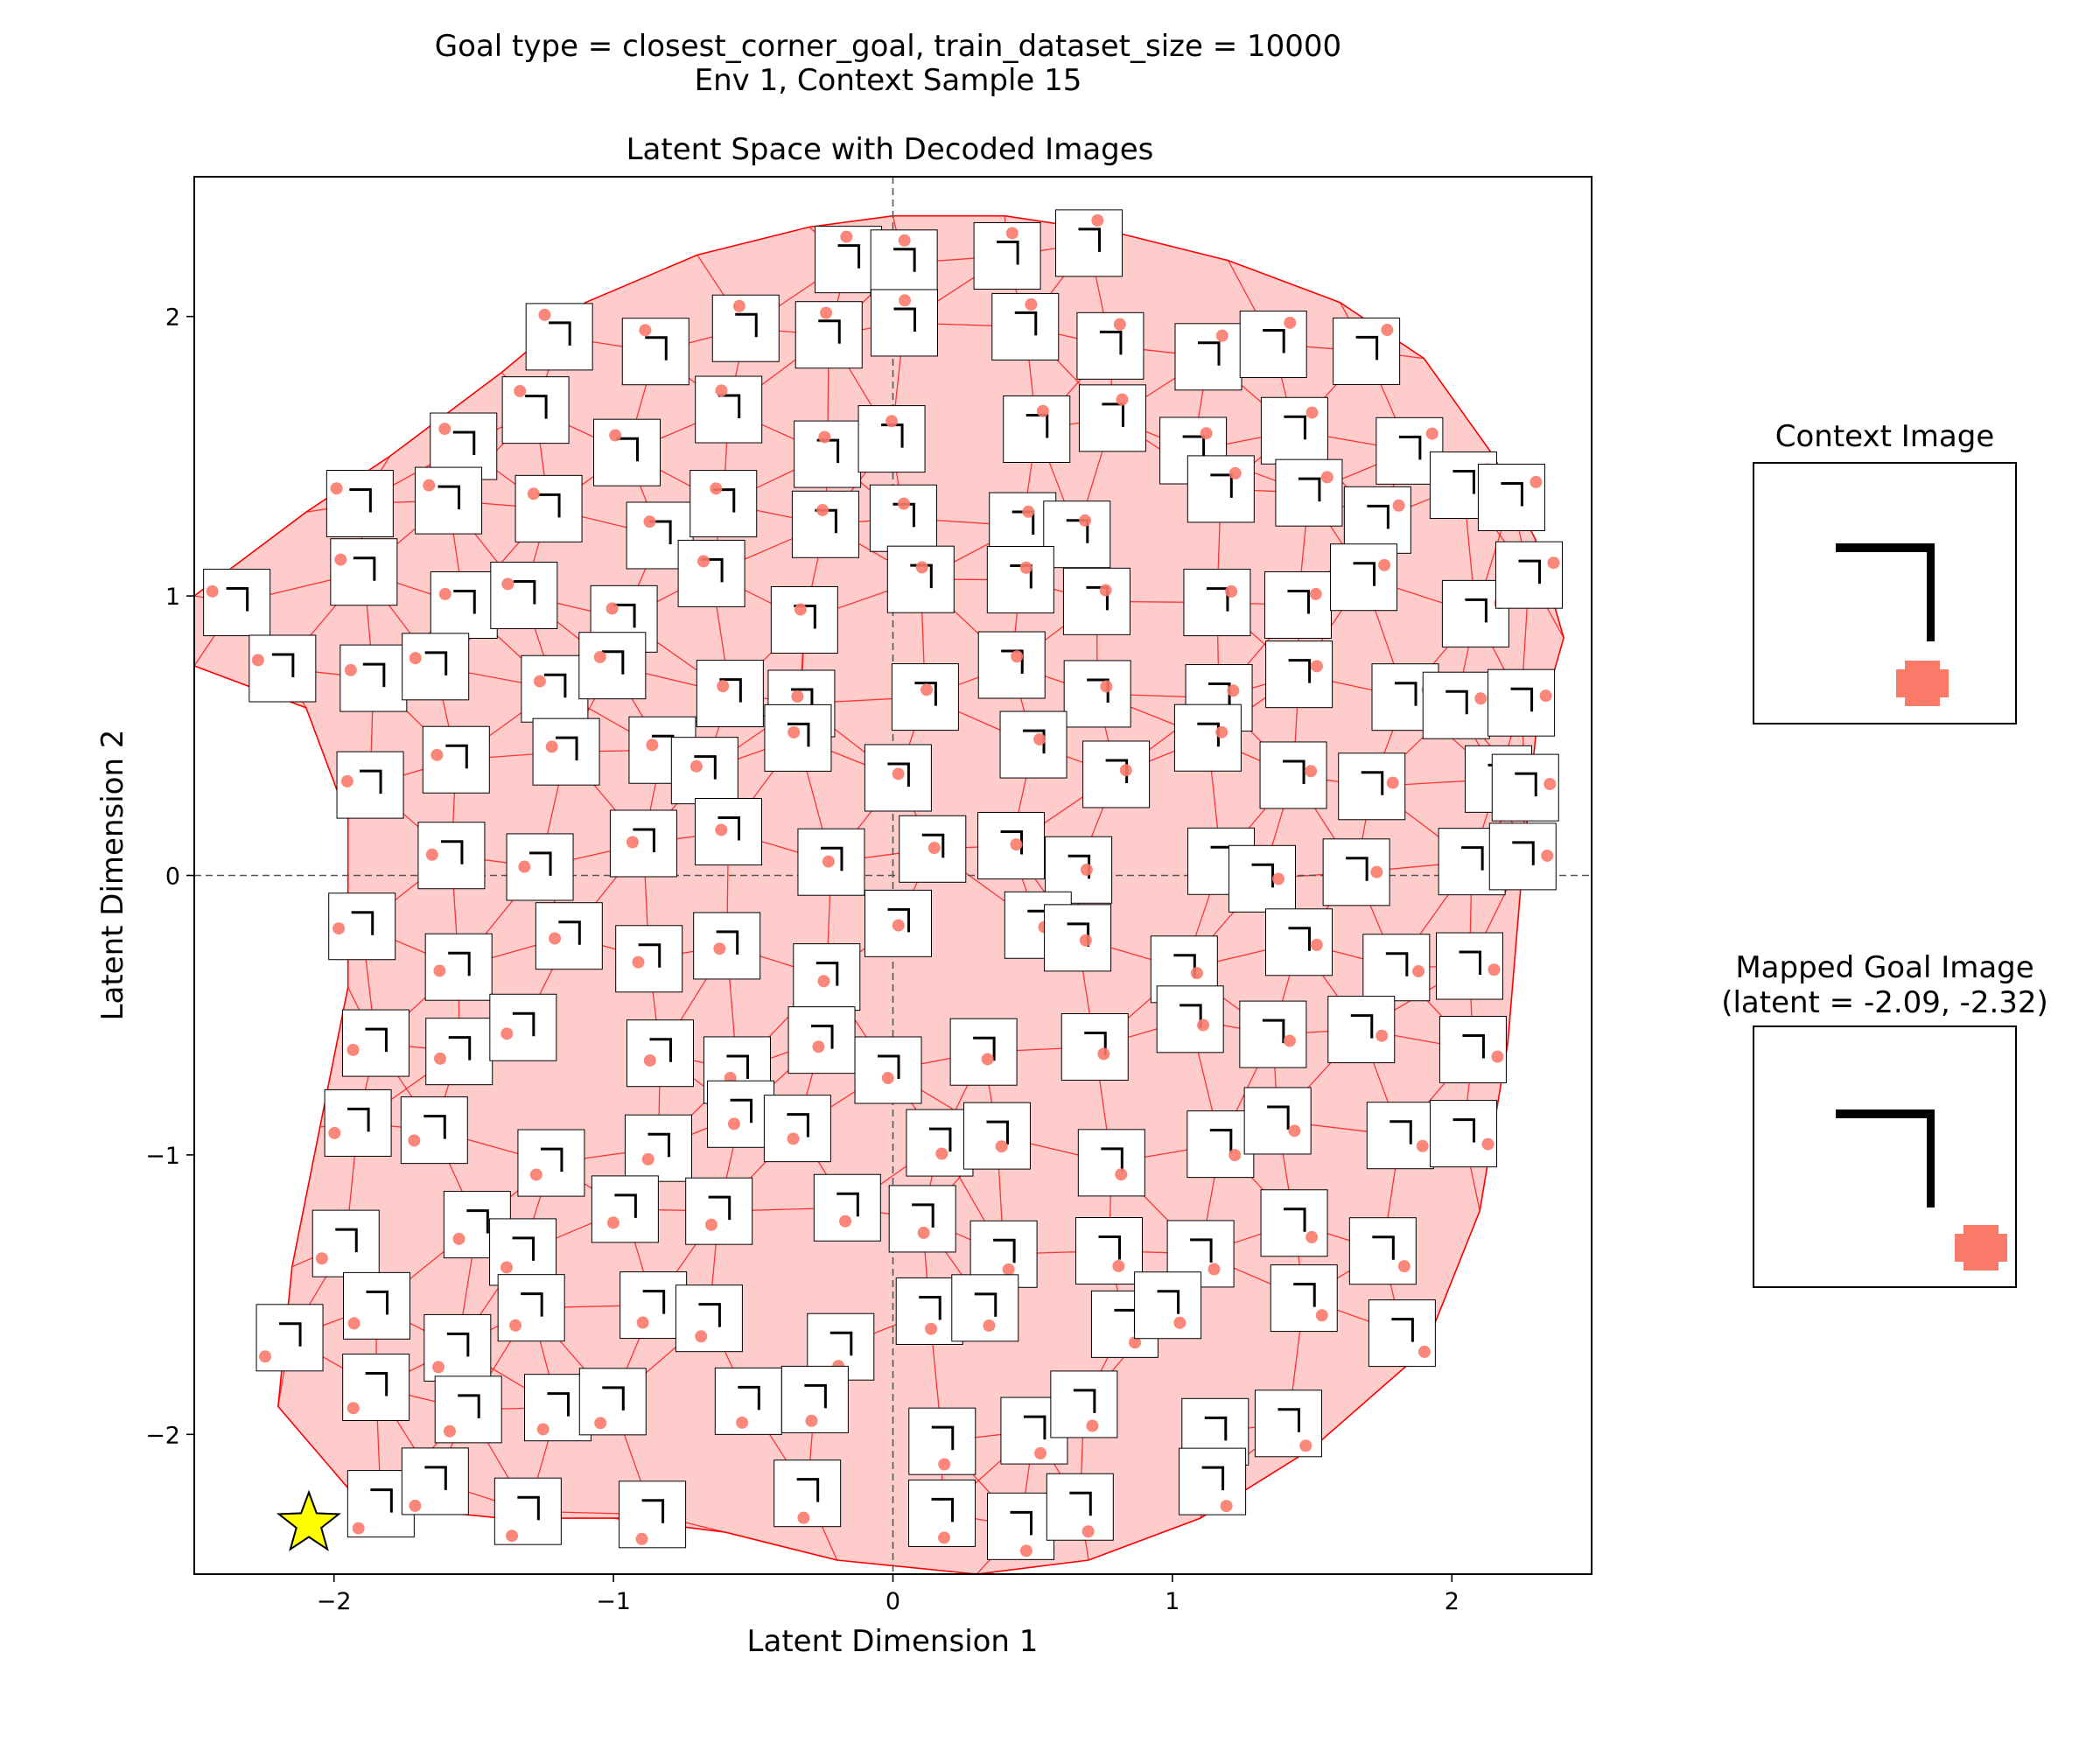 This screenshot has width=2100, height=1750. I want to click on y-tick-label: −2, so click(162, 1435).